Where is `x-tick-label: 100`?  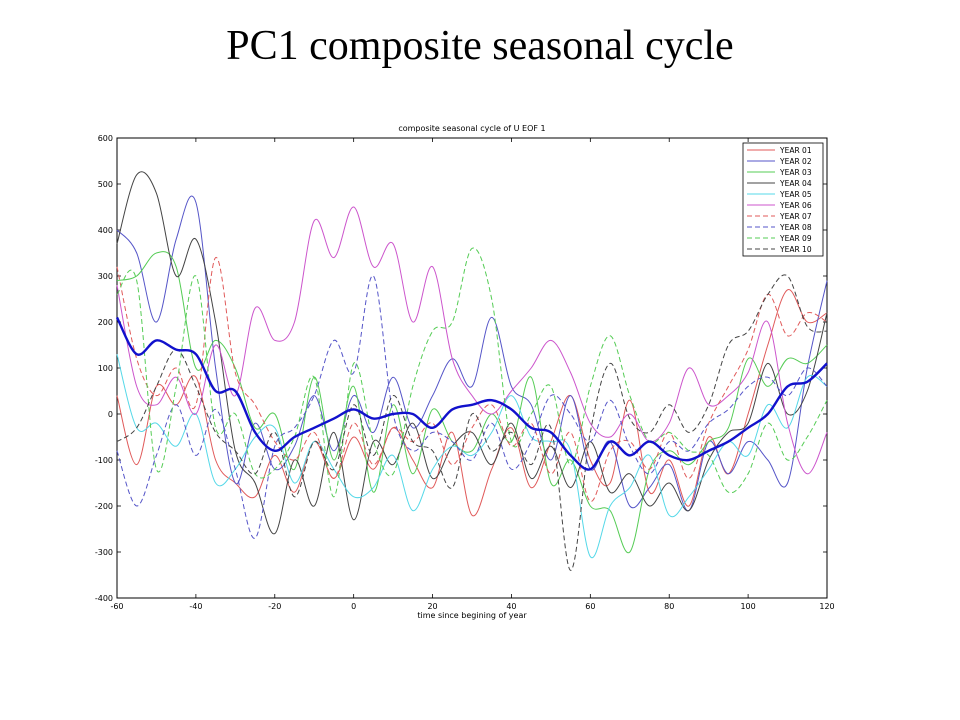 x-tick-label: 100 is located at coordinates (747, 606).